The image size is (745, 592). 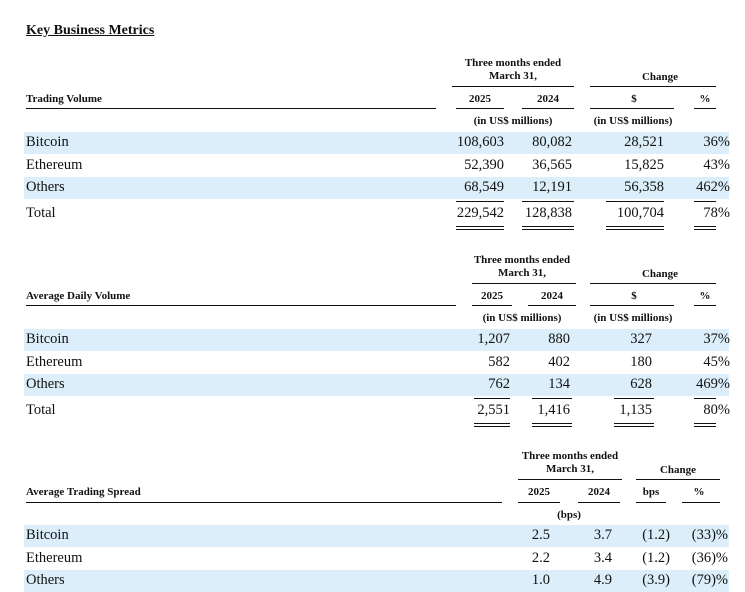 I want to click on cell-2024: 880, so click(x=559, y=339).